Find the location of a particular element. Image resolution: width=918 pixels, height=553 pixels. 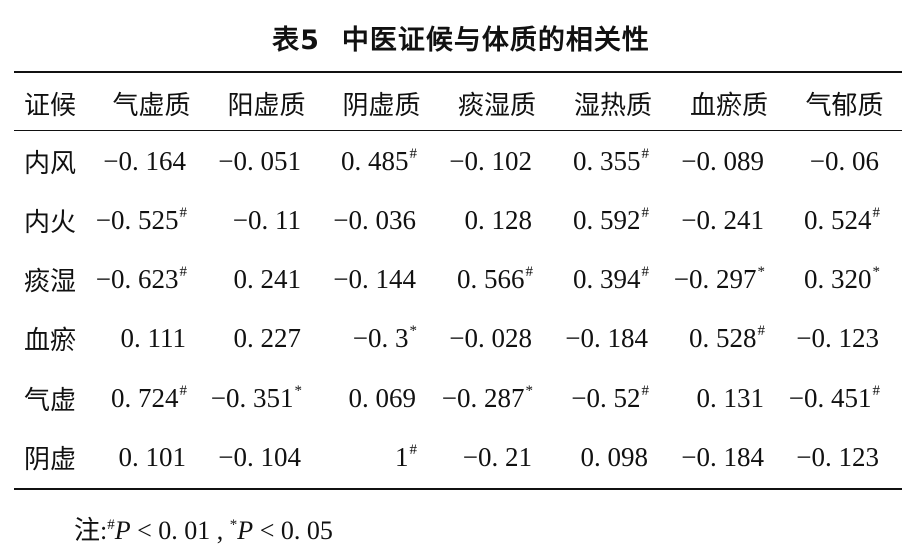

table-cell: 0. 111 is located at coordinates (151, 338).